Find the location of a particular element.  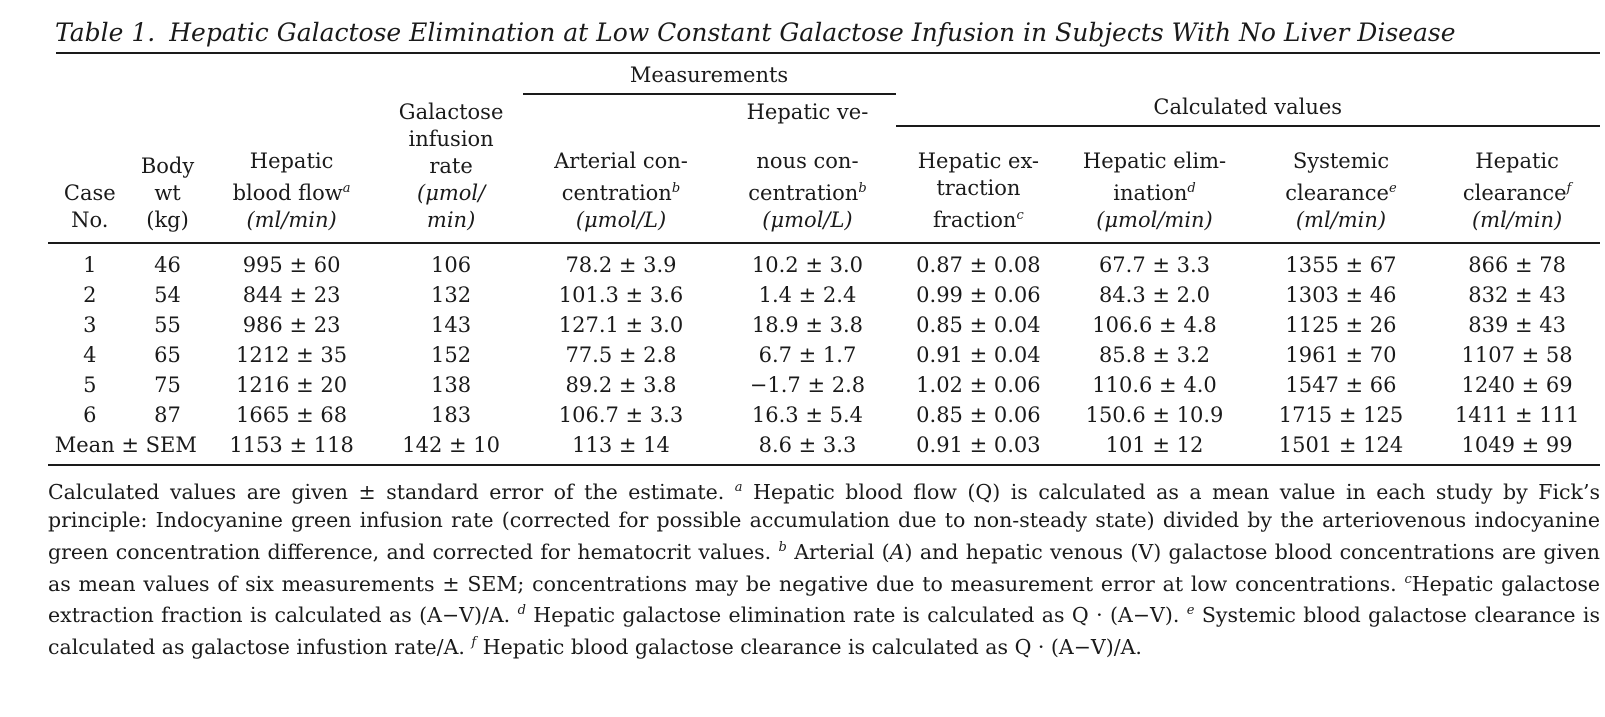

cell-venous-conc: 16.3 ± 5.4 is located at coordinates (807, 415).